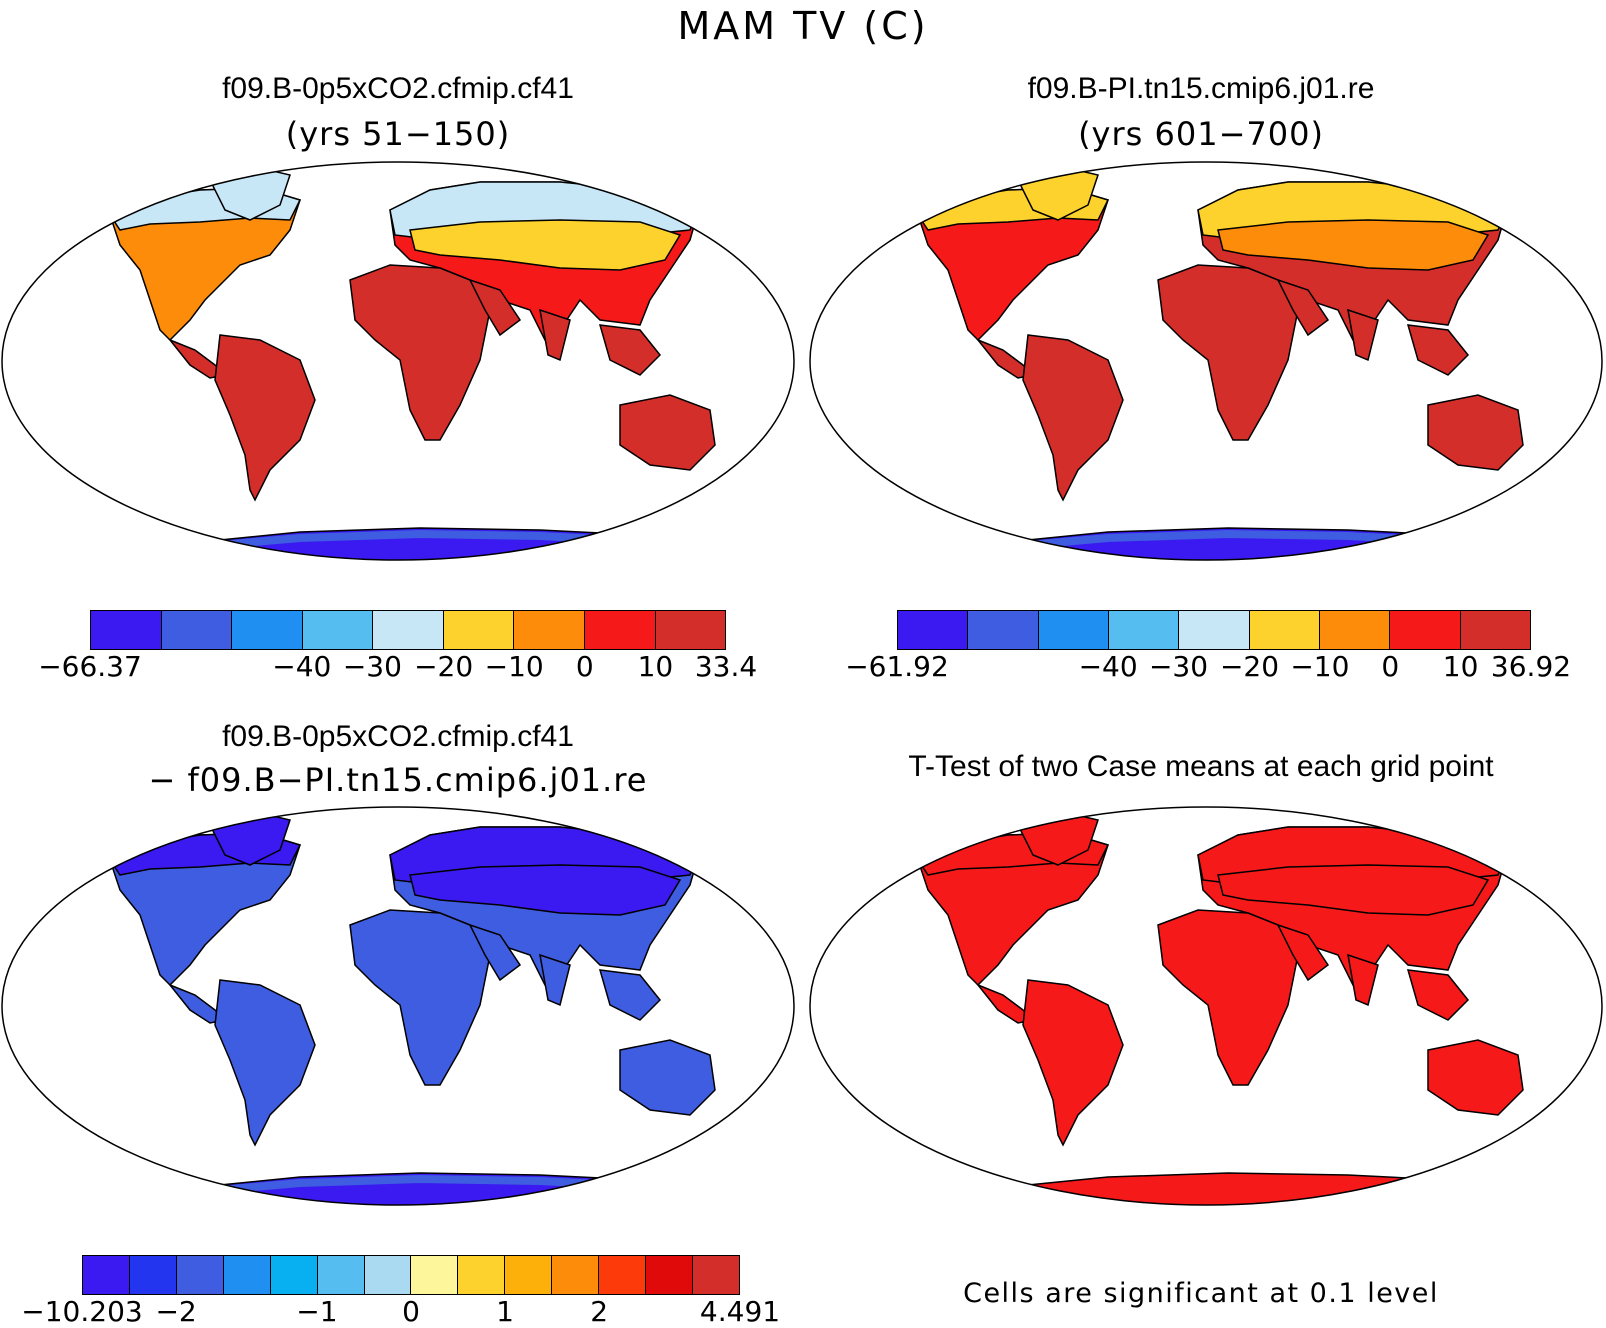 The height and width of the screenshot is (1328, 1606). What do you see at coordinates (1201, 1293) in the screenshot?
I see `significance-note: Cells are significant at 0.1 level` at bounding box center [1201, 1293].